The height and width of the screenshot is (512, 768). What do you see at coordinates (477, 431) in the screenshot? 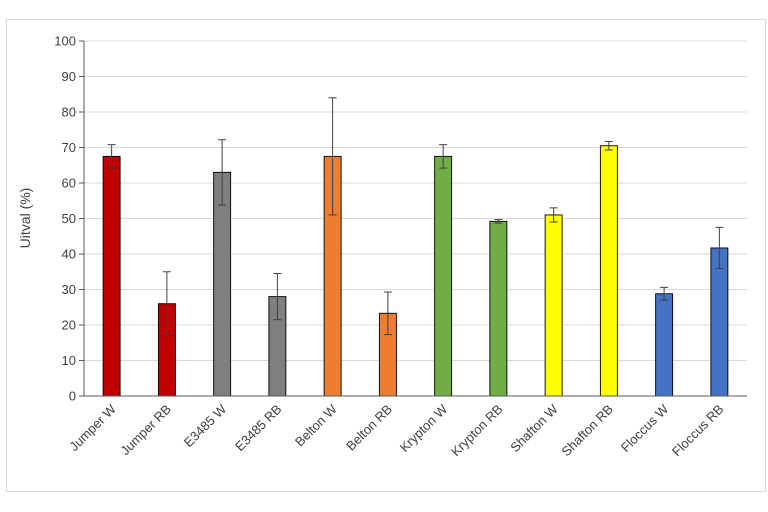
I see `x-tick-label: Krypton RB` at bounding box center [477, 431].